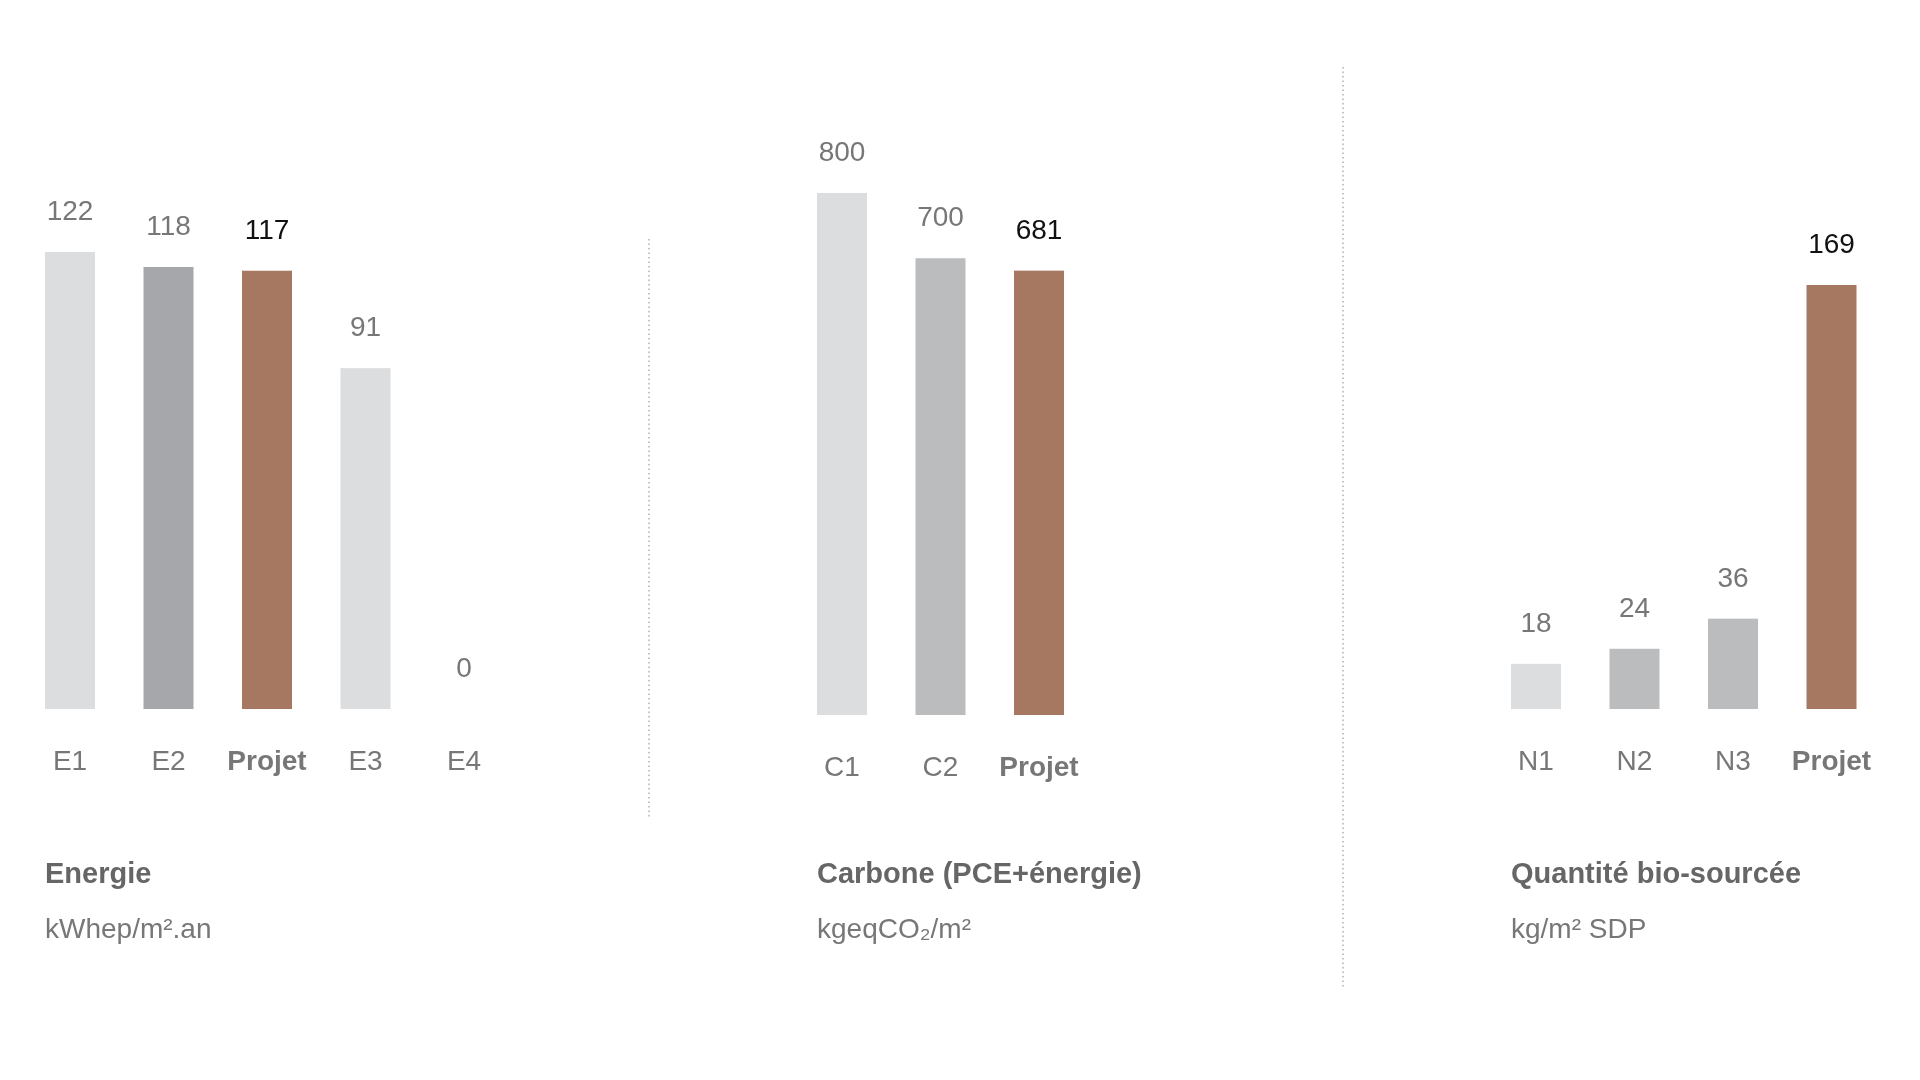 The height and width of the screenshot is (1080, 1920). Describe the element at coordinates (894, 928) in the screenshot. I see `text: kgeqCO₂/m²` at that location.